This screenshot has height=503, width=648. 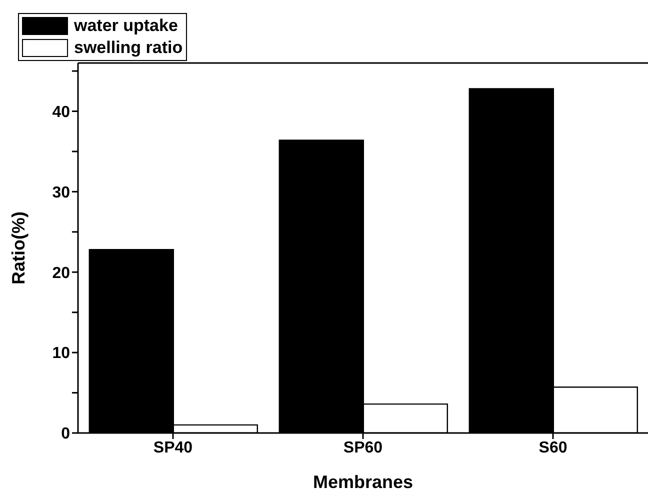 What do you see at coordinates (363, 447) in the screenshot?
I see `x-tick-label: SP60` at bounding box center [363, 447].